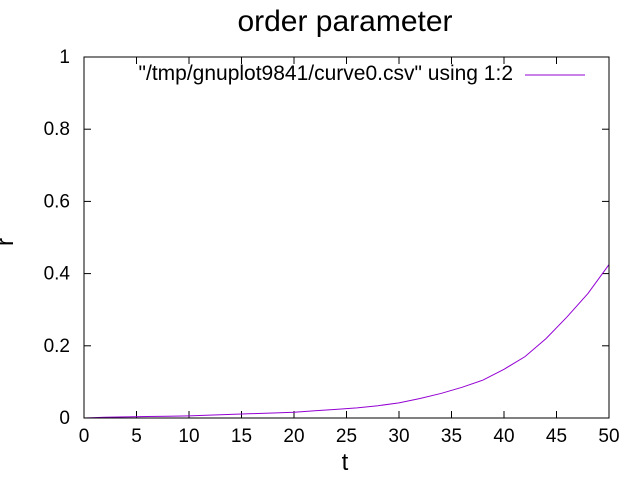 This screenshot has width=640, height=480. What do you see at coordinates (136, 436) in the screenshot?
I see `x-tick-label: 5` at bounding box center [136, 436].